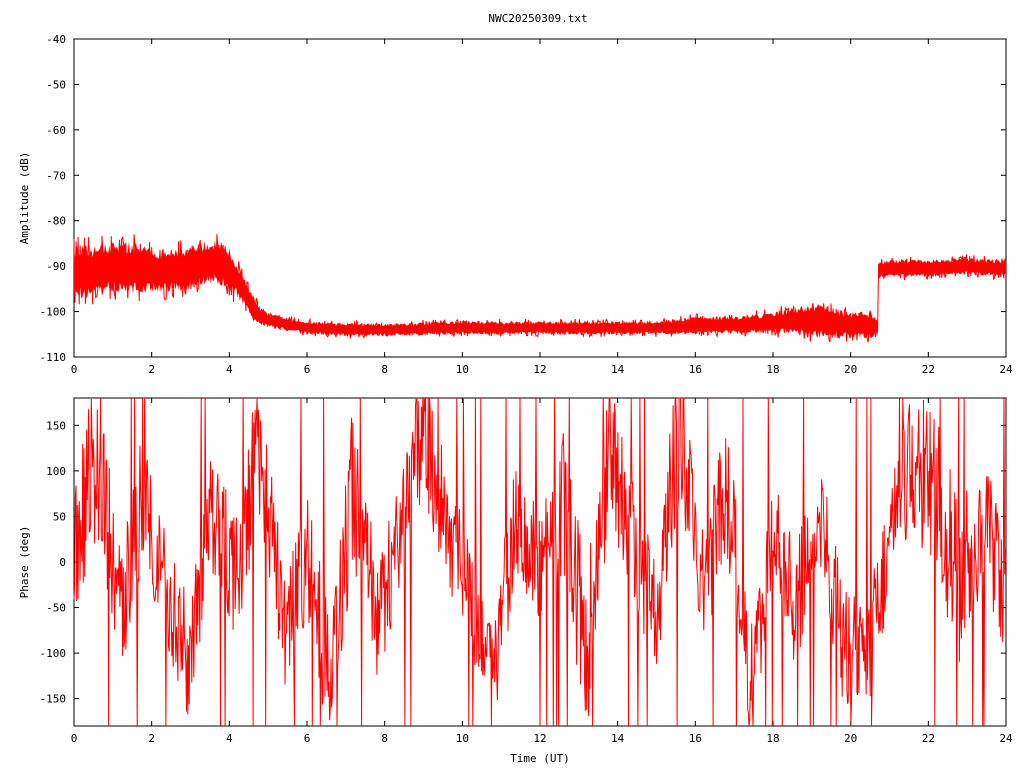 The height and width of the screenshot is (768, 1024). I want to click on amplitude-series-band, so click(540, 289).